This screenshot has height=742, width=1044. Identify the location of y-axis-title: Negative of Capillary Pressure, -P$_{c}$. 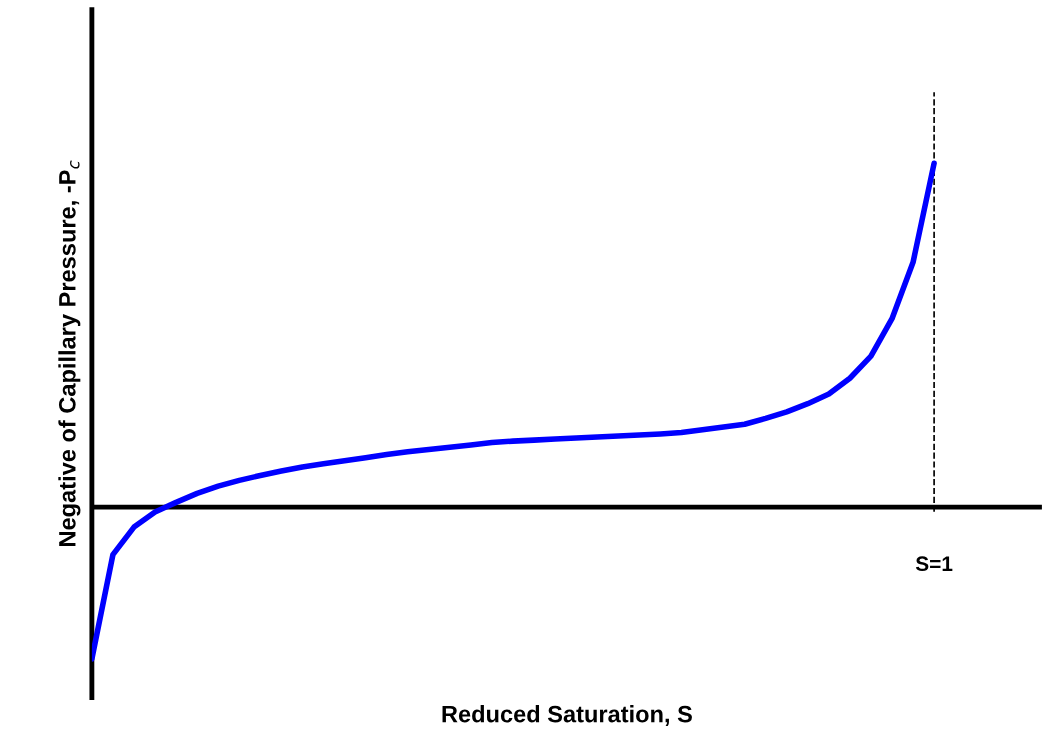
(69, 353).